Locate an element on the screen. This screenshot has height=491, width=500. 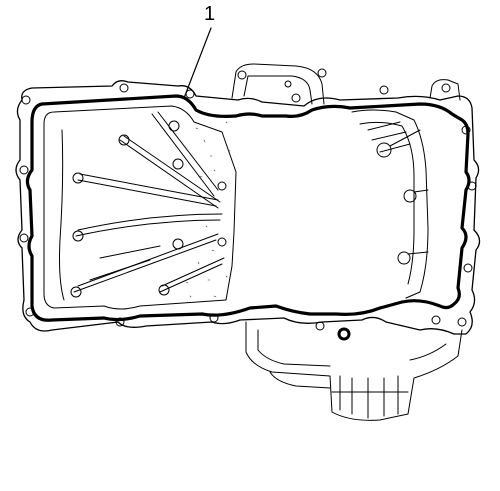
callout-number-1: 1 is located at coordinates (210, 14).